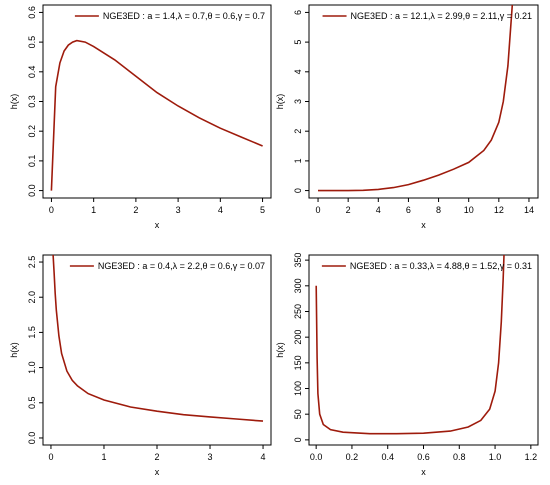  I want to click on y-tick-label: 1.5, so click(32, 332).